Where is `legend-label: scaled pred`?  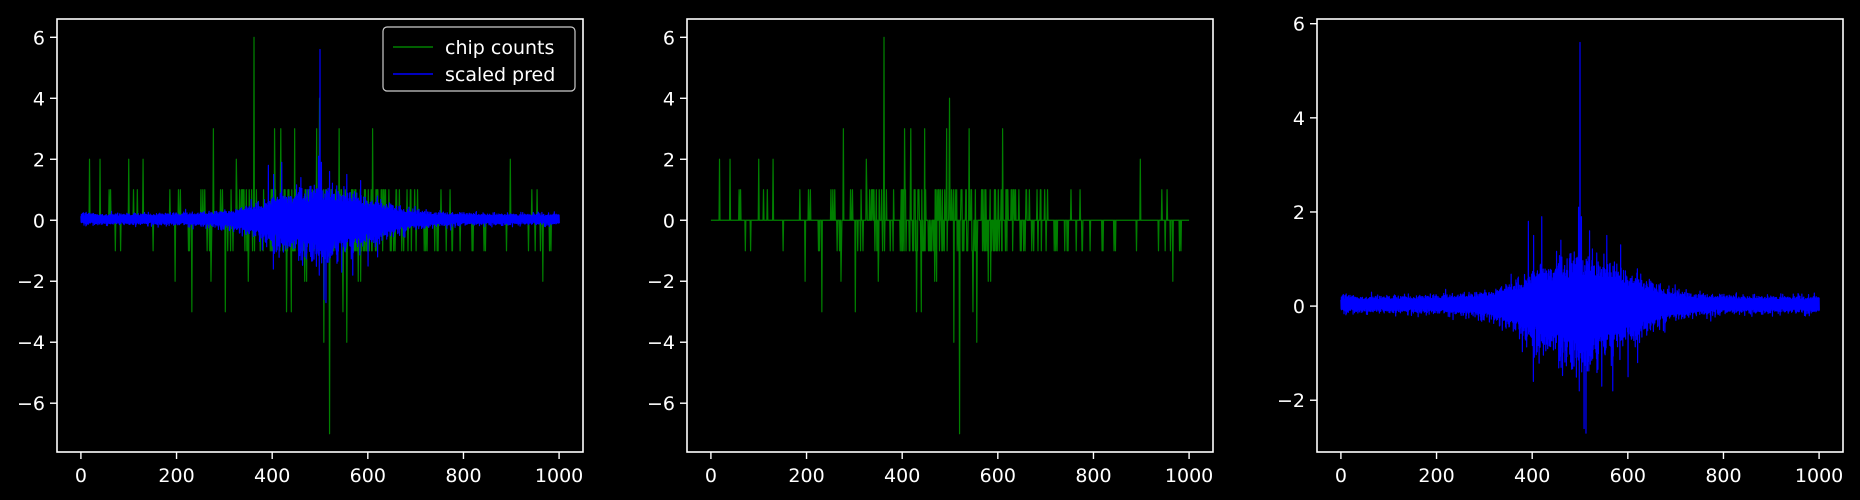 legend-label: scaled pred is located at coordinates (500, 75).